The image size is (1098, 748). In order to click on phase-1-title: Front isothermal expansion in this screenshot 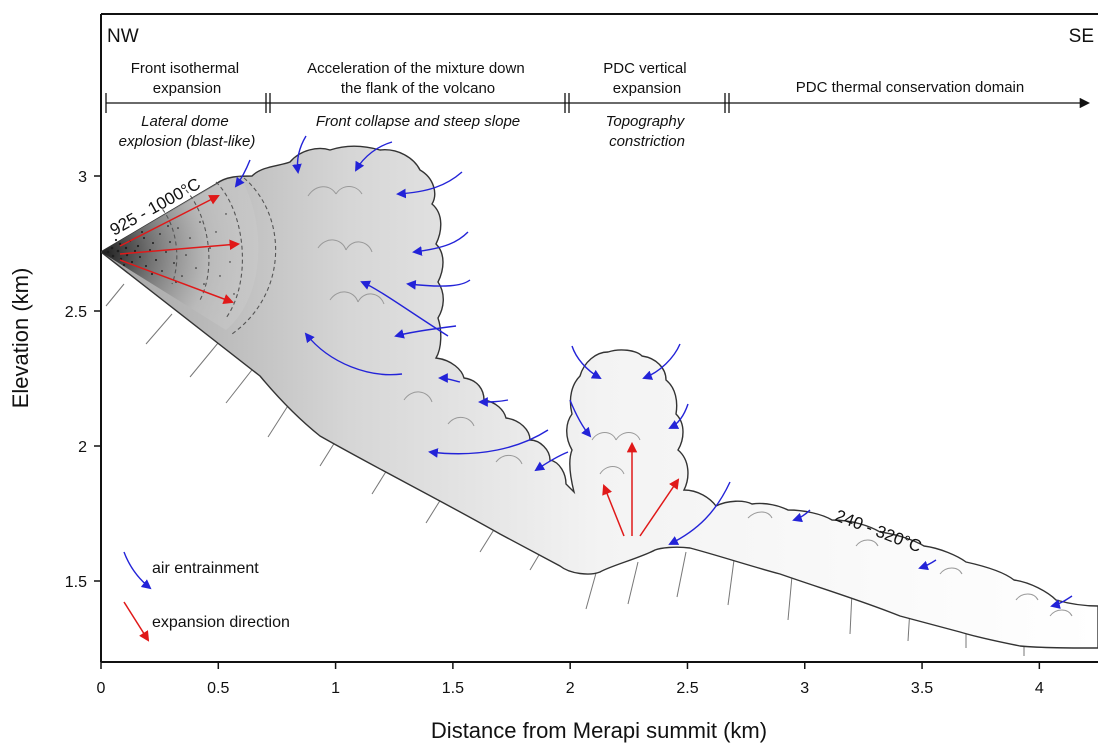, I will do `click(187, 78)`.